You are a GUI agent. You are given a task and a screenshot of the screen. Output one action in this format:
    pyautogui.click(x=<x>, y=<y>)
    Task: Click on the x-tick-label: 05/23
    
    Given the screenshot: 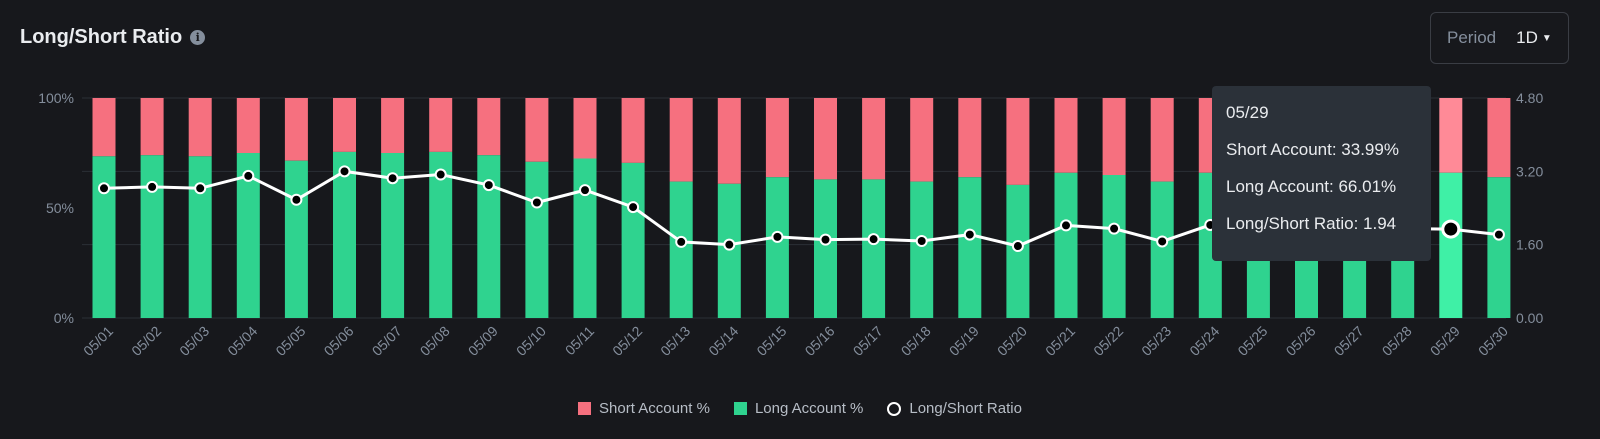 What is the action you would take?
    pyautogui.click(x=1156, y=341)
    